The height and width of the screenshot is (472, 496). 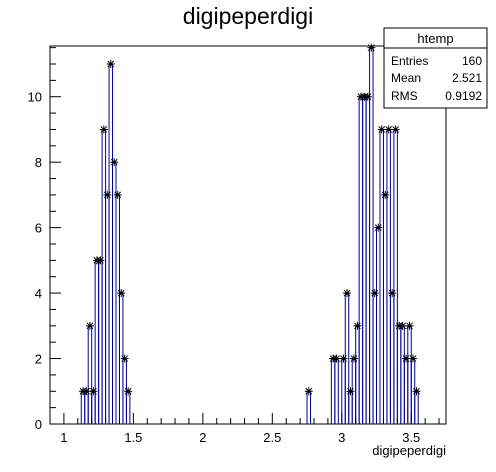 What do you see at coordinates (406, 78) in the screenshot?
I see `stat-mean-label: Mean` at bounding box center [406, 78].